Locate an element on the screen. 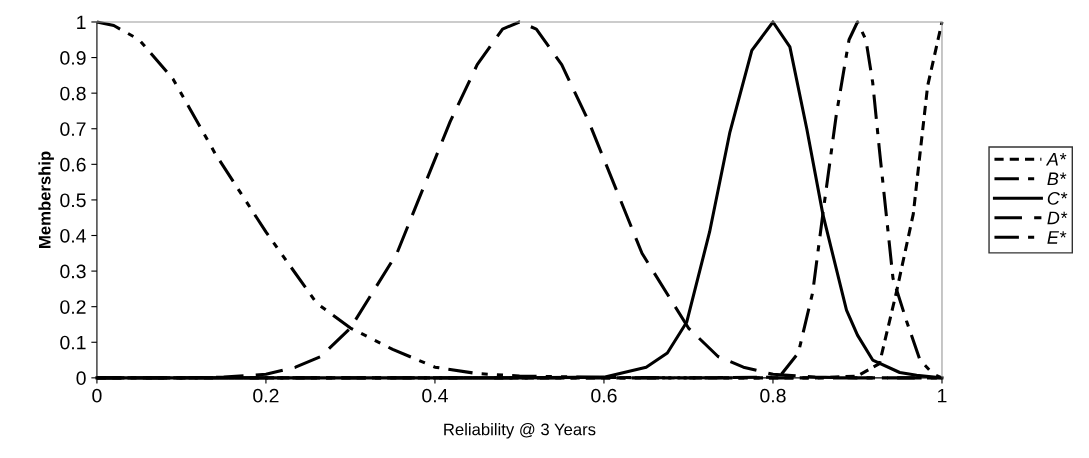  legend-label: C* is located at coordinates (1057, 198).